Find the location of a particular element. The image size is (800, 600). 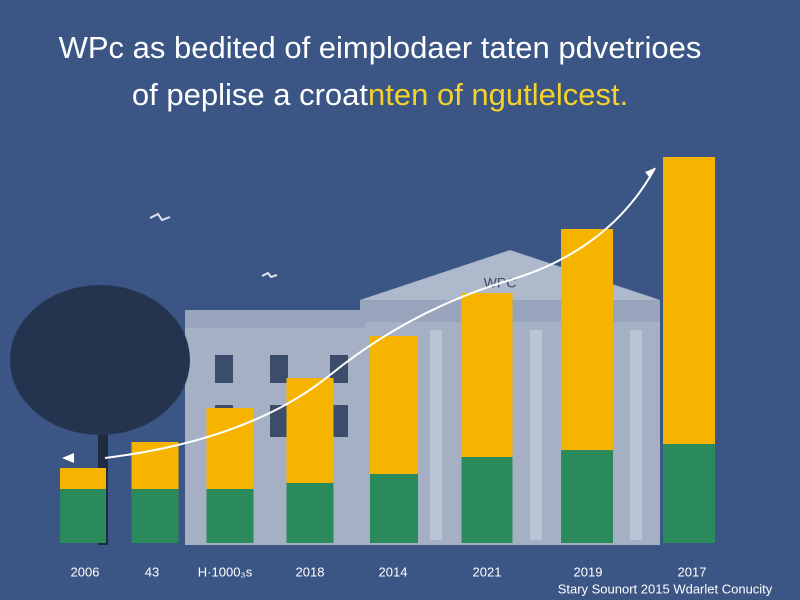

subtitle-highlight: nten of ngutlelcest. is located at coordinates (498, 94).